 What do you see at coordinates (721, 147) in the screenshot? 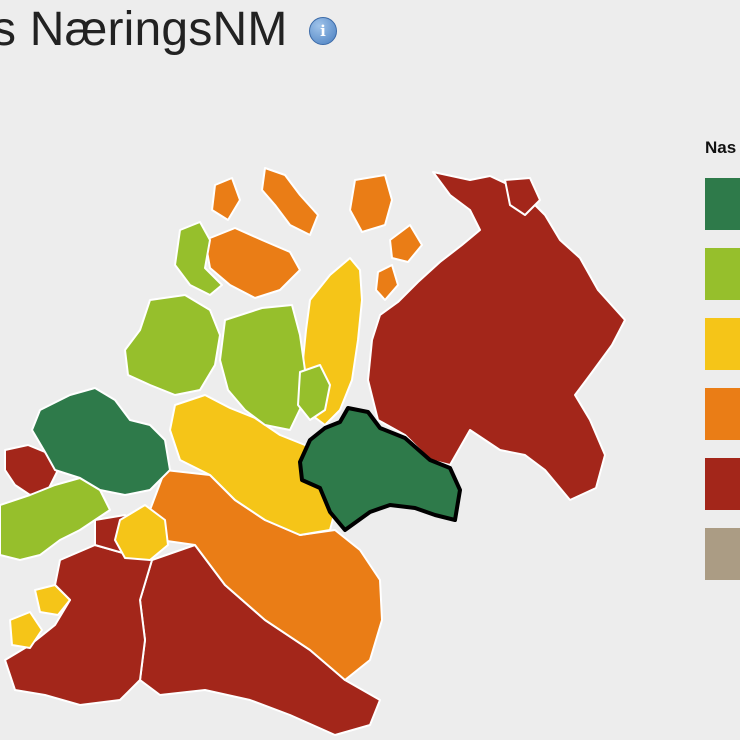
I see `legend-title: Nas` at bounding box center [721, 147].